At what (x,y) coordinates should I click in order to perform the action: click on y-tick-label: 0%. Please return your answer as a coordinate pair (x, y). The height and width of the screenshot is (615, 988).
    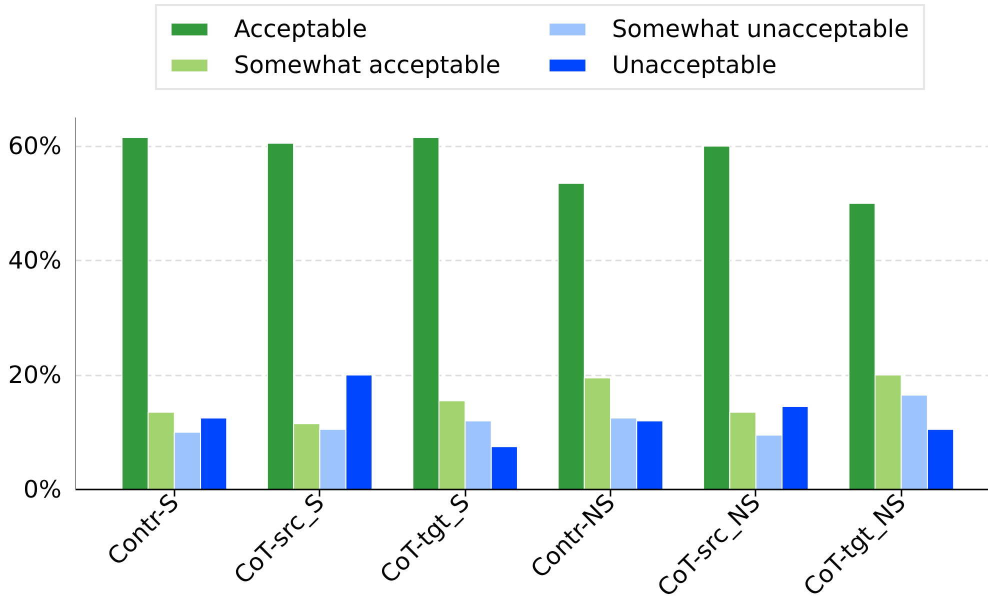
    Looking at the image, I should click on (42, 490).